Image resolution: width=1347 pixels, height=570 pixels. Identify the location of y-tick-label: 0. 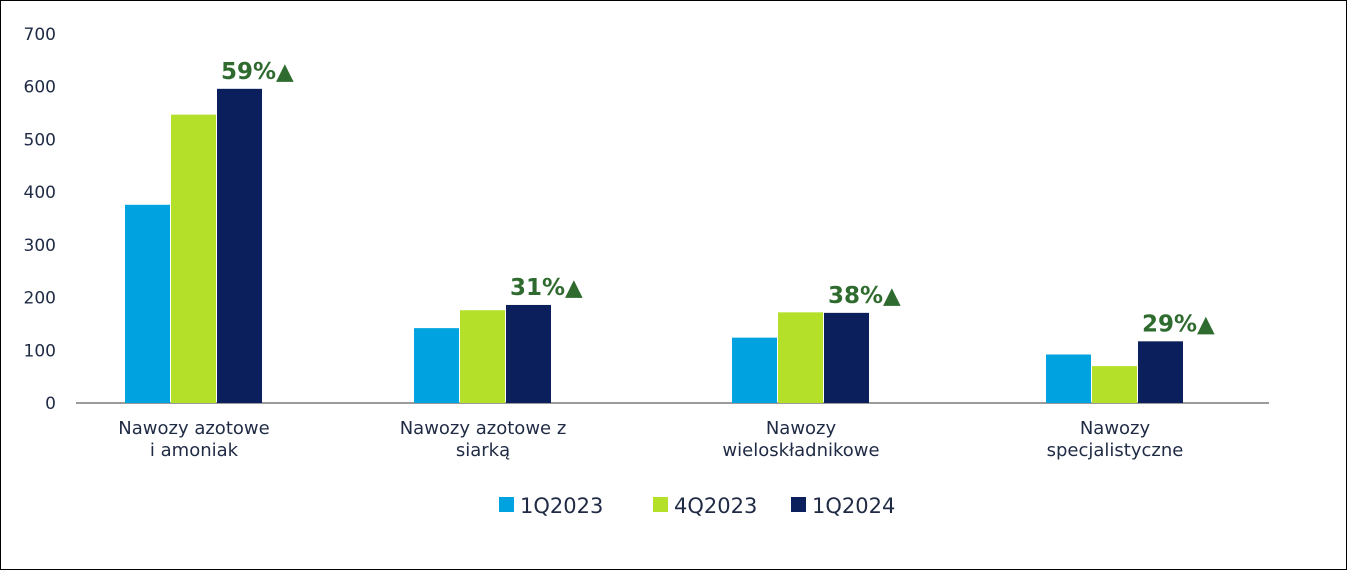
(50, 404).